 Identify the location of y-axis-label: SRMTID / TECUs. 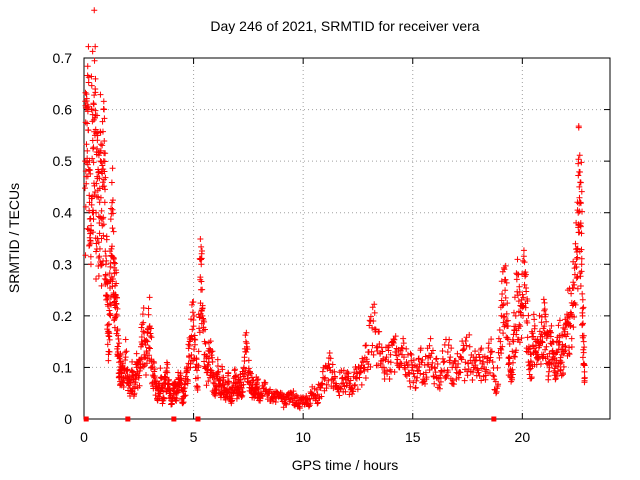
(14, 238).